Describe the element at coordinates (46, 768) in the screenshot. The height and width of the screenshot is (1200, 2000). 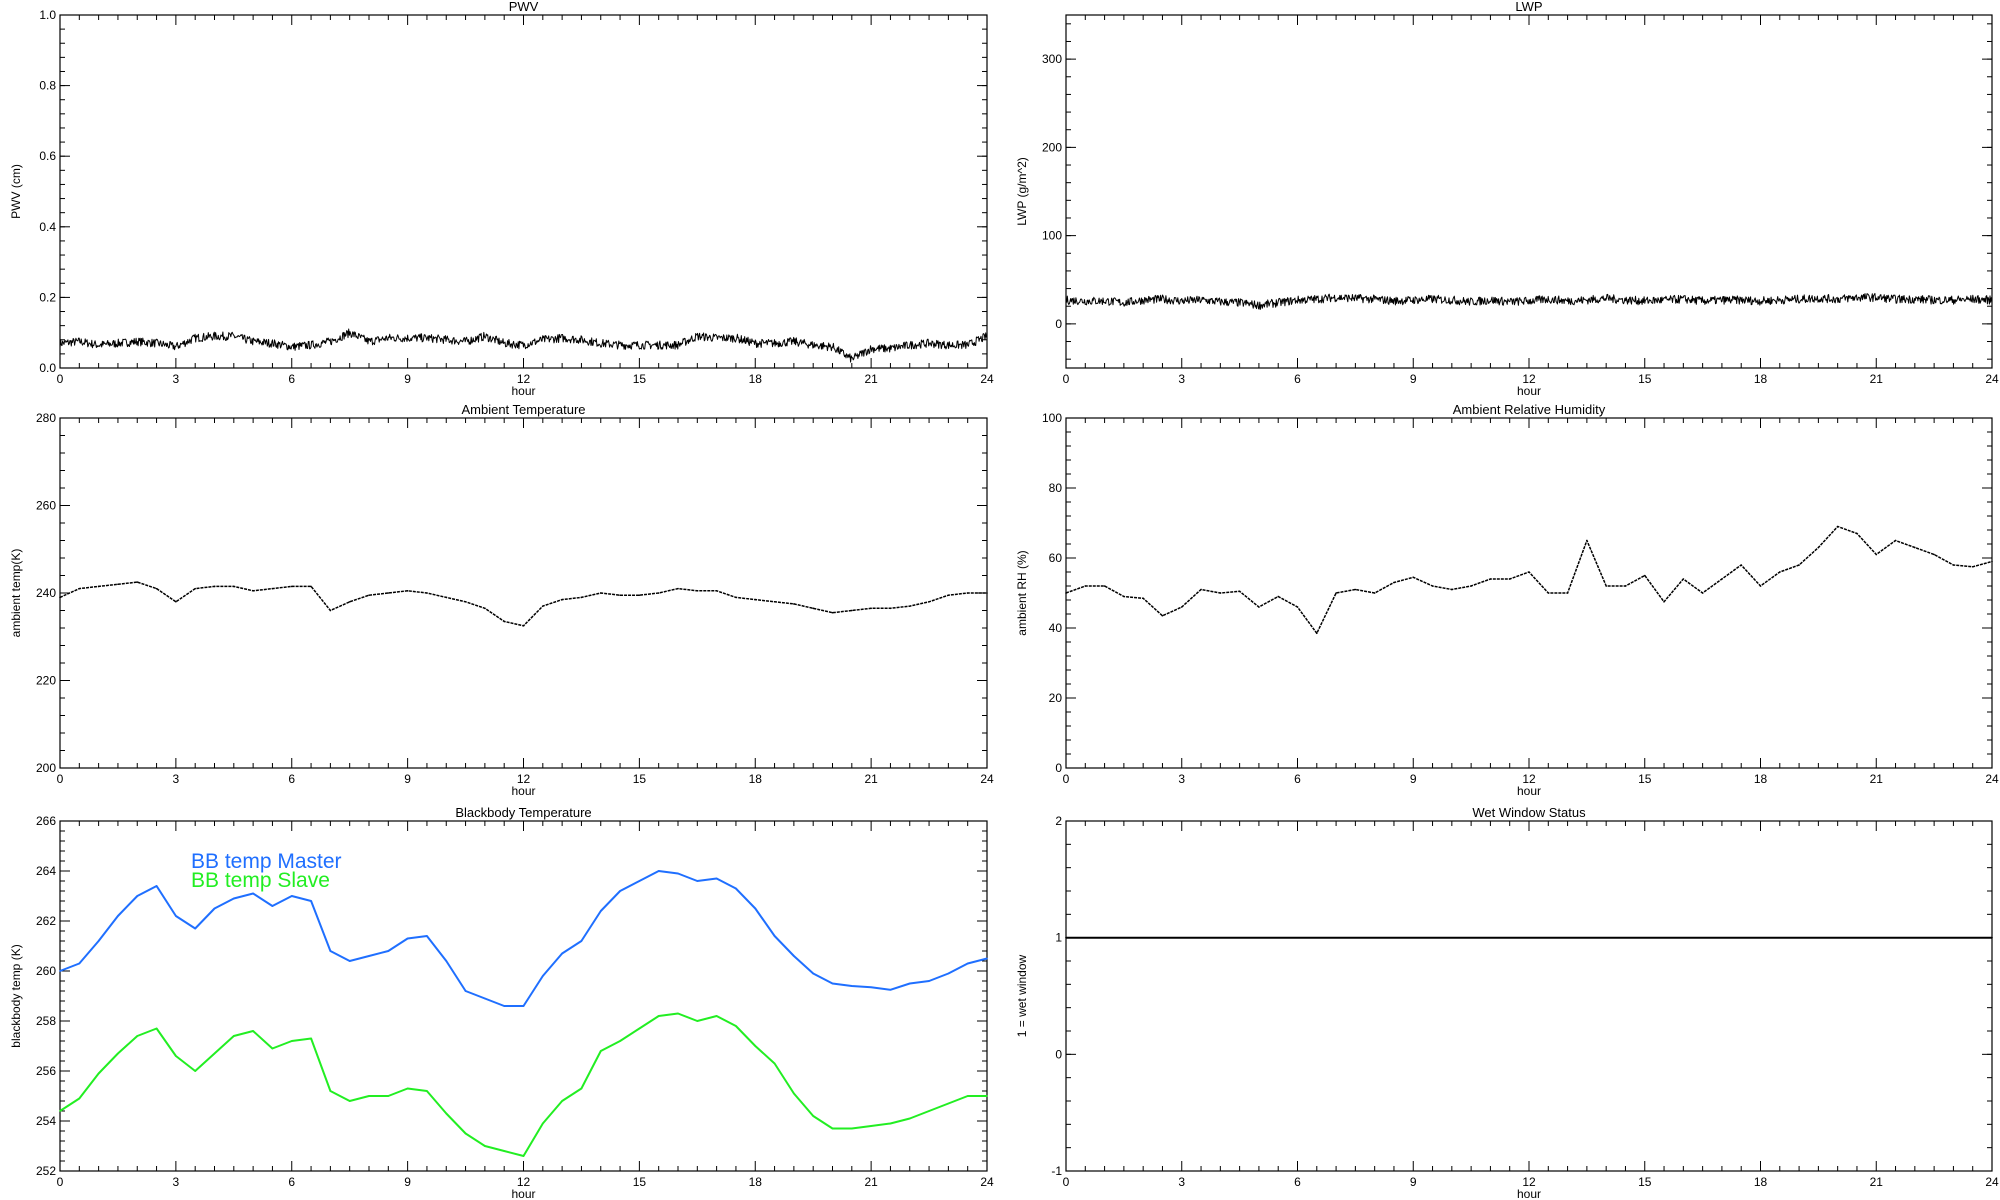
I see `y-tick-label: 200` at that location.